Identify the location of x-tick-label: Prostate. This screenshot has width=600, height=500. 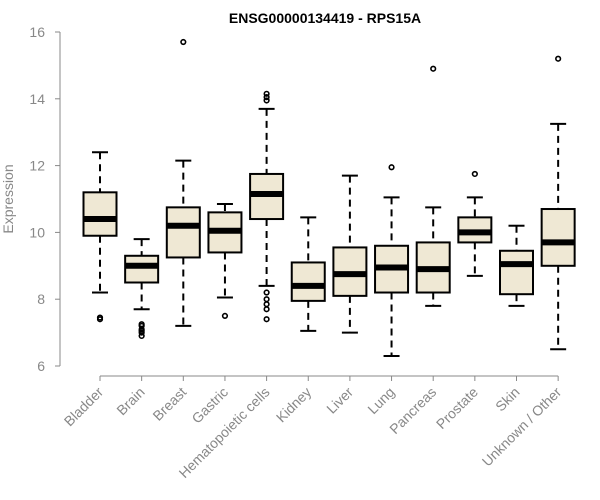
(457, 408).